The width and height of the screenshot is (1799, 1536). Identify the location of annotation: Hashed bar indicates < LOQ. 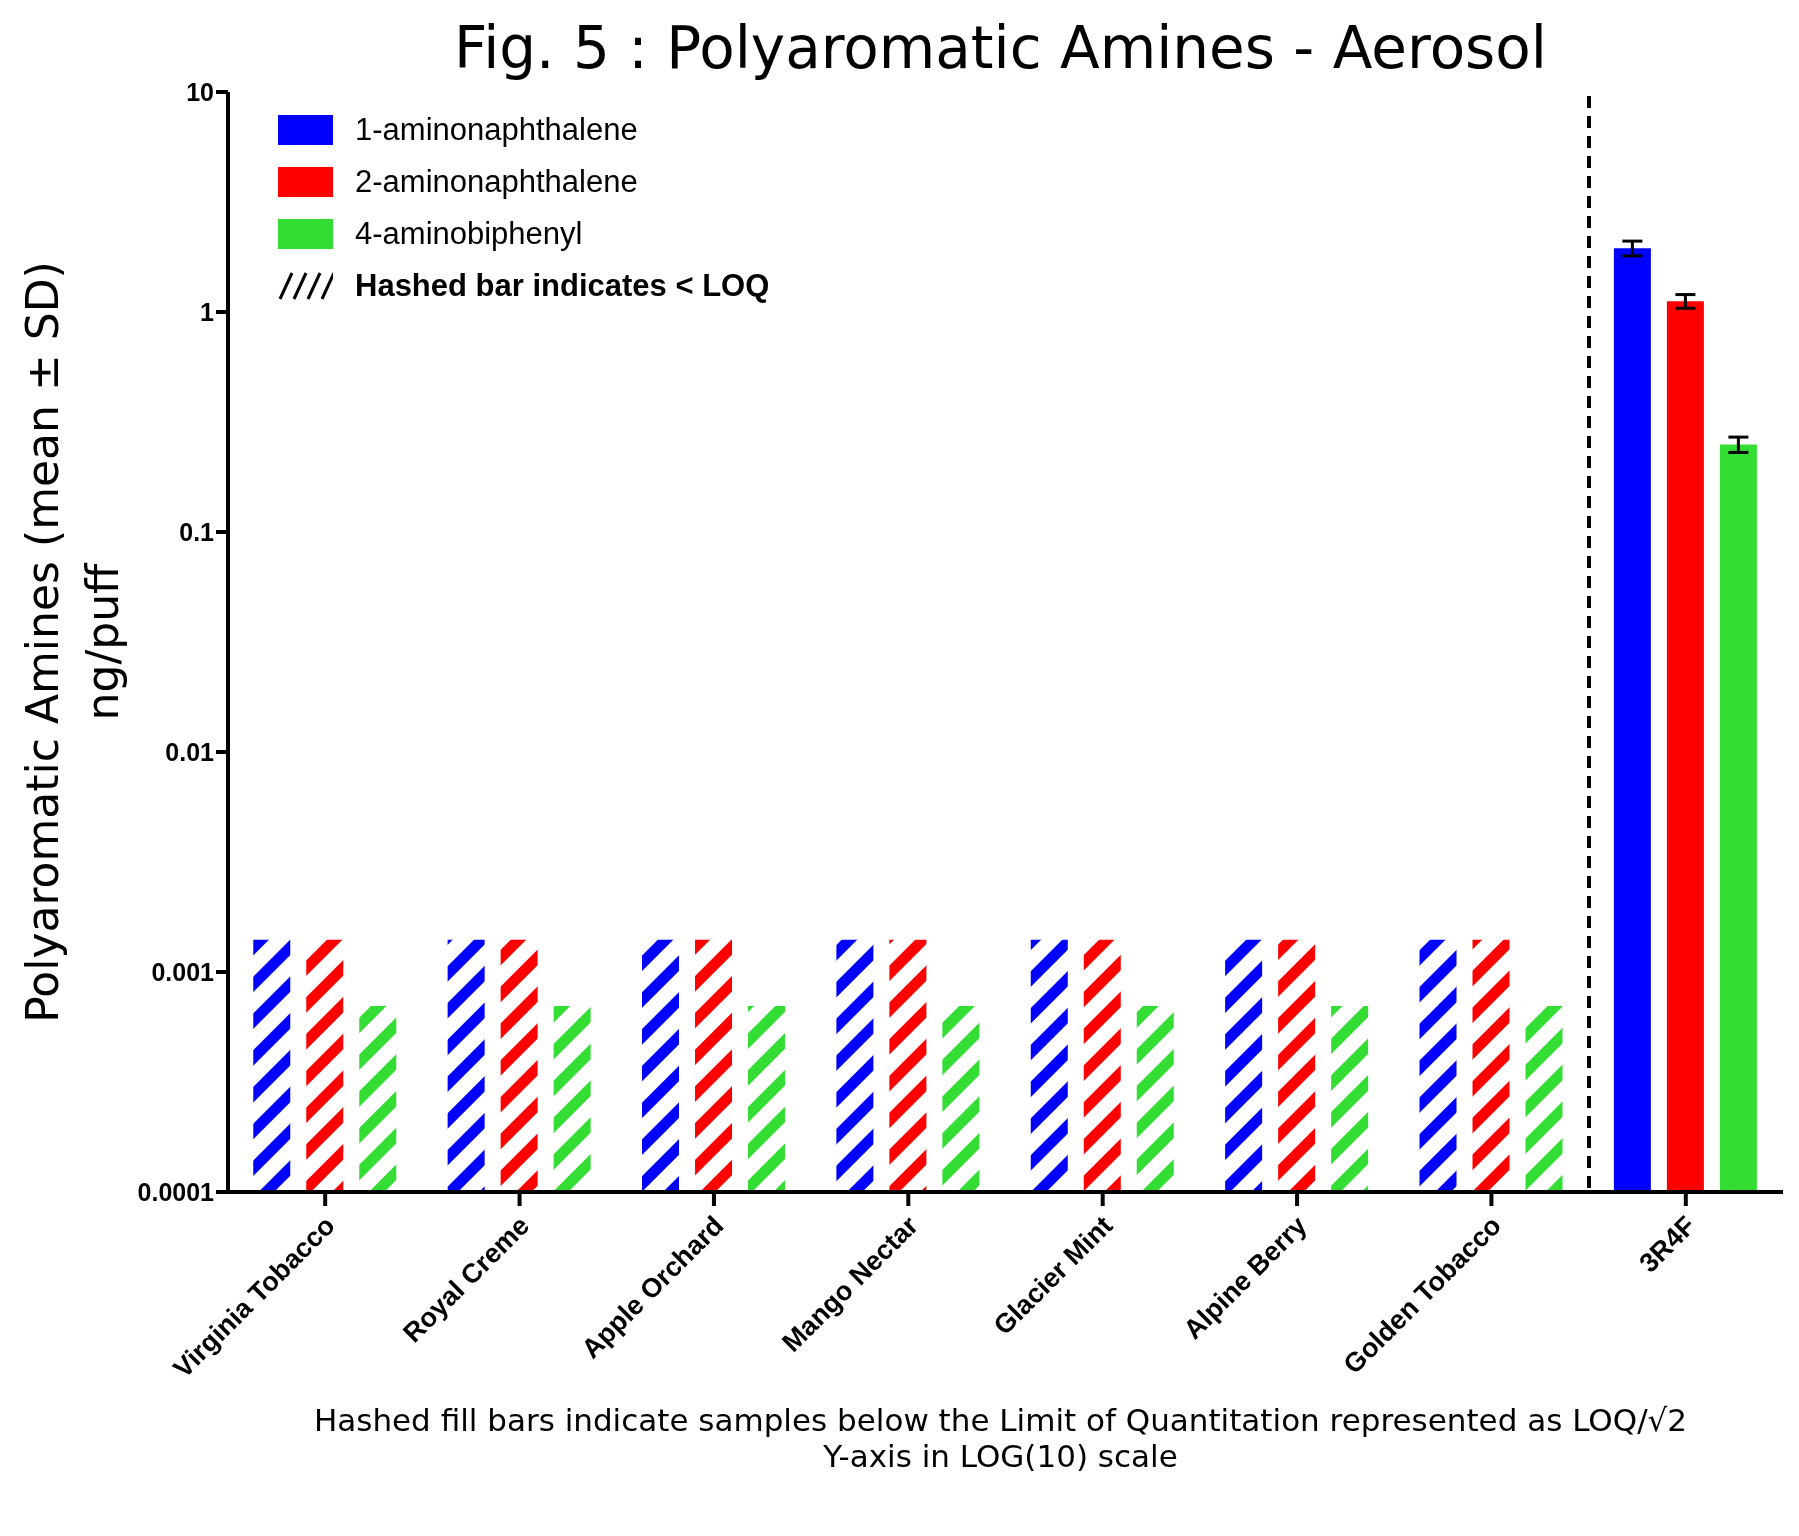
(562, 286).